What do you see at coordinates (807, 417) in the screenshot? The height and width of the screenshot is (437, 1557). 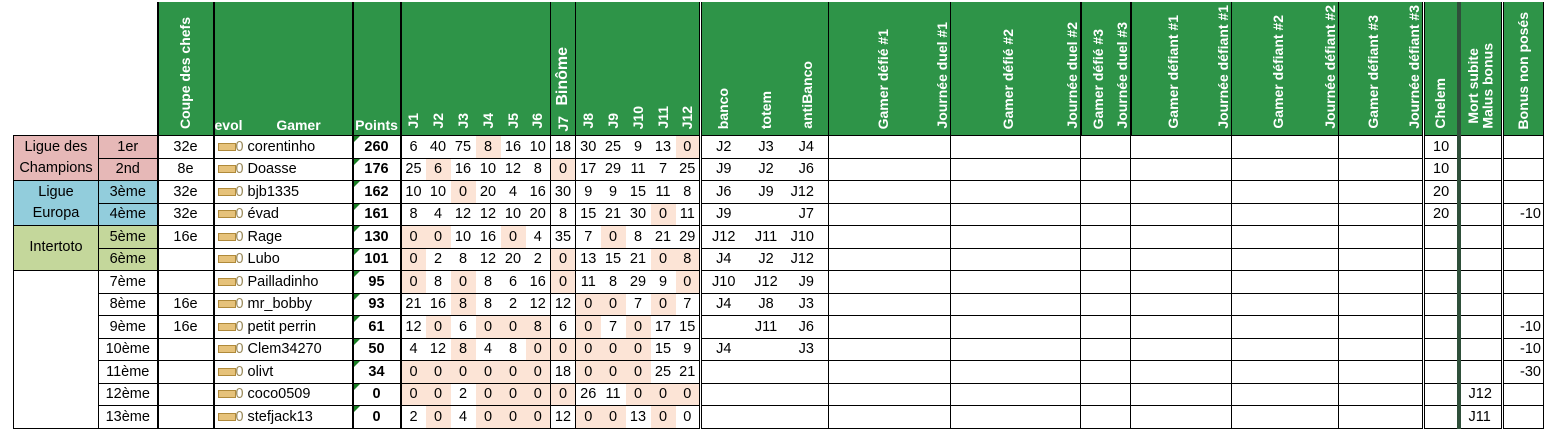 I see `antibanco-cell` at bounding box center [807, 417].